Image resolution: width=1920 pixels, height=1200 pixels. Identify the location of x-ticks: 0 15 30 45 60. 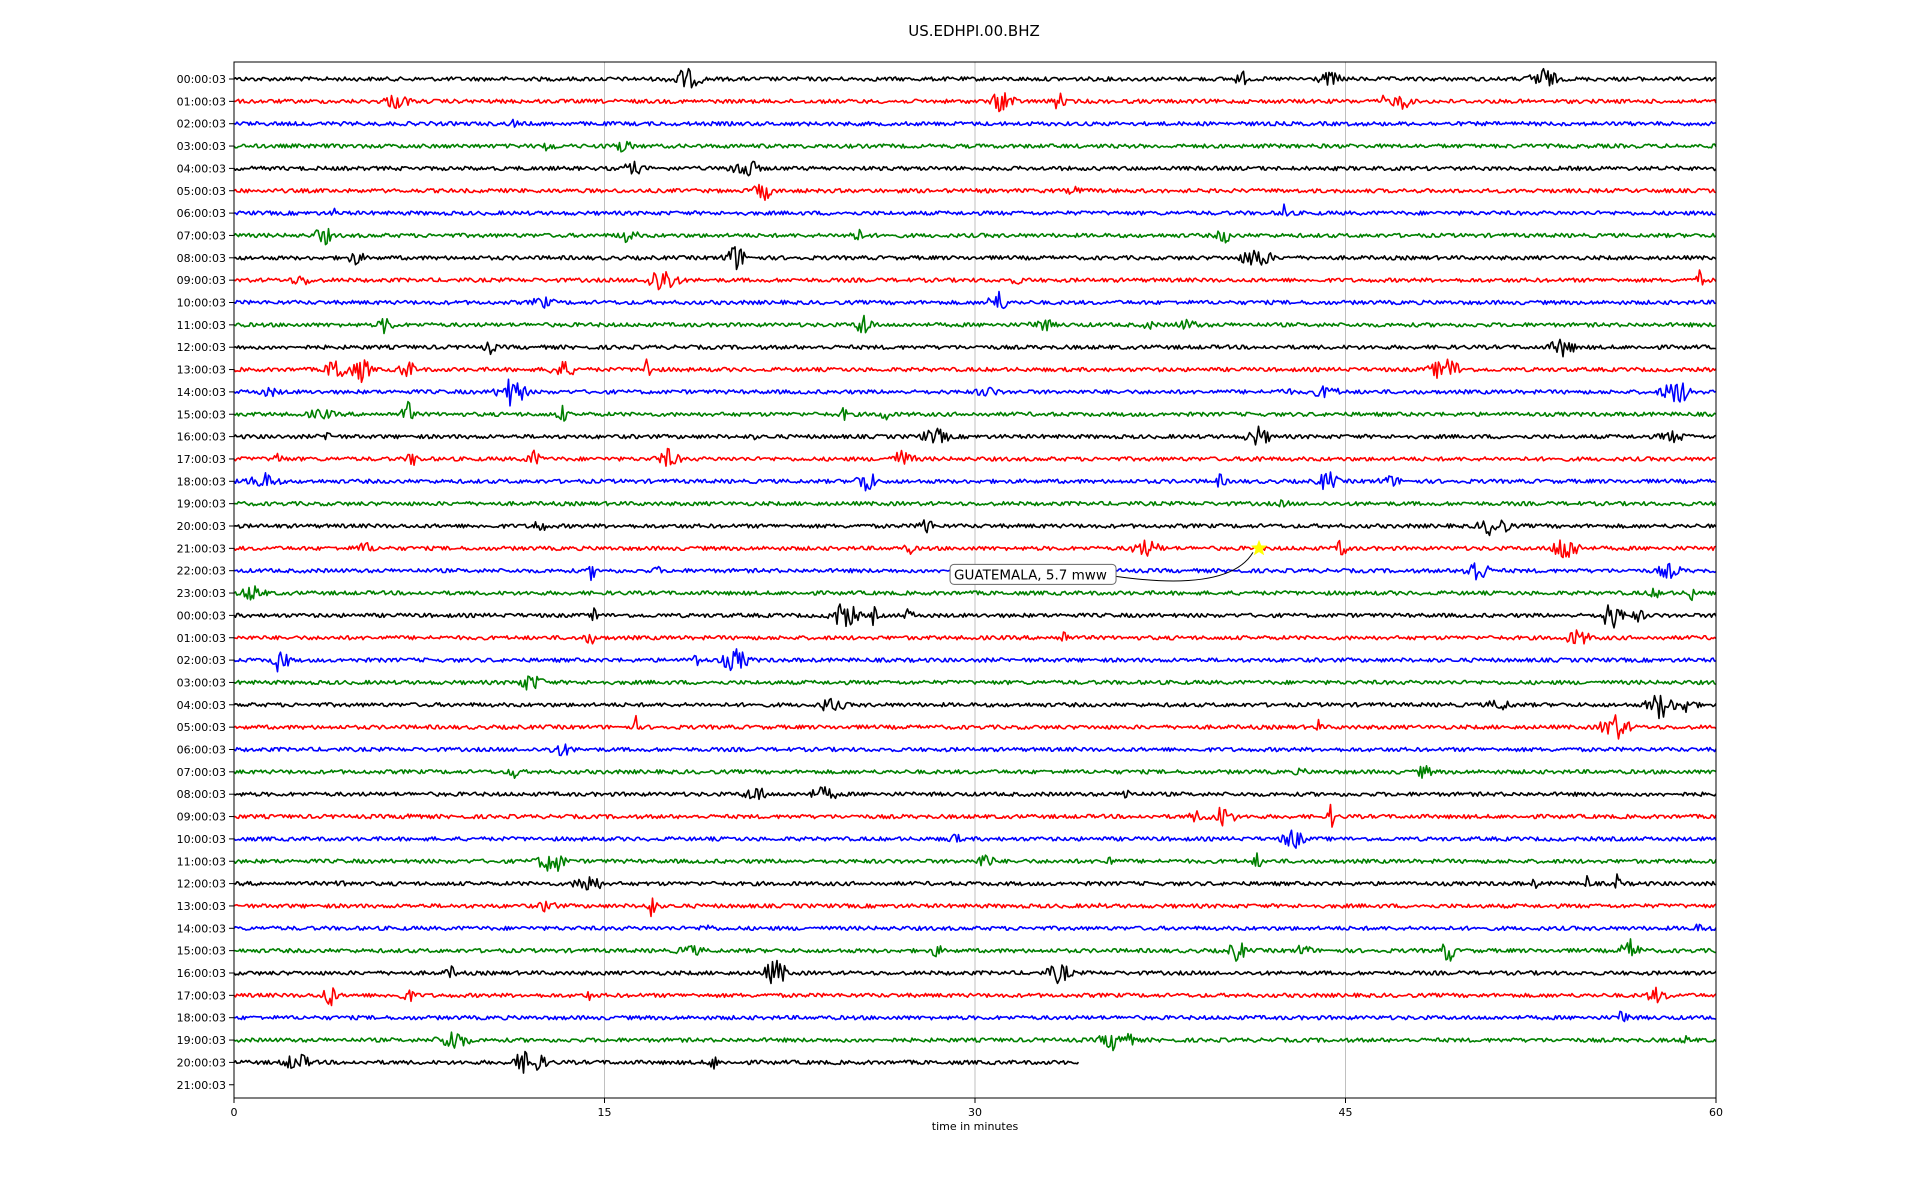
(977, 1108).